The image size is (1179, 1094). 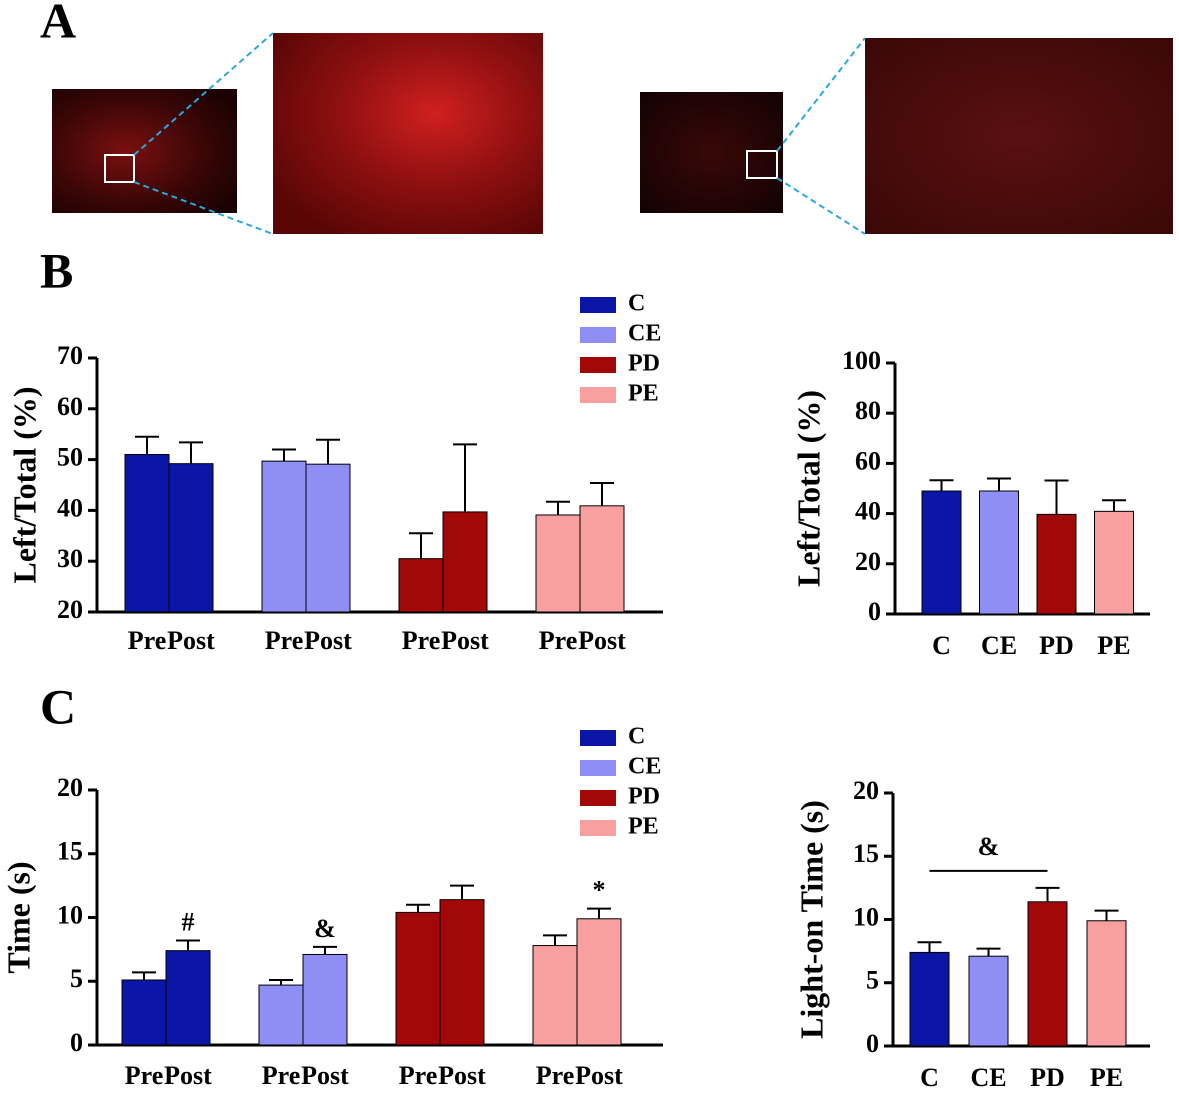 I want to click on y-tick-label: 80, so click(x=868, y=410).